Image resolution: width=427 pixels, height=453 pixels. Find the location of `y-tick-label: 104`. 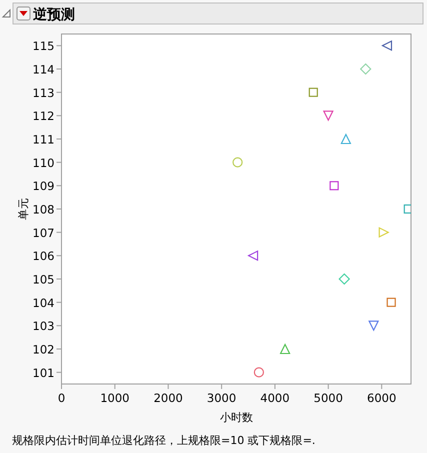

y-tick-label: 104 is located at coordinates (43, 303).